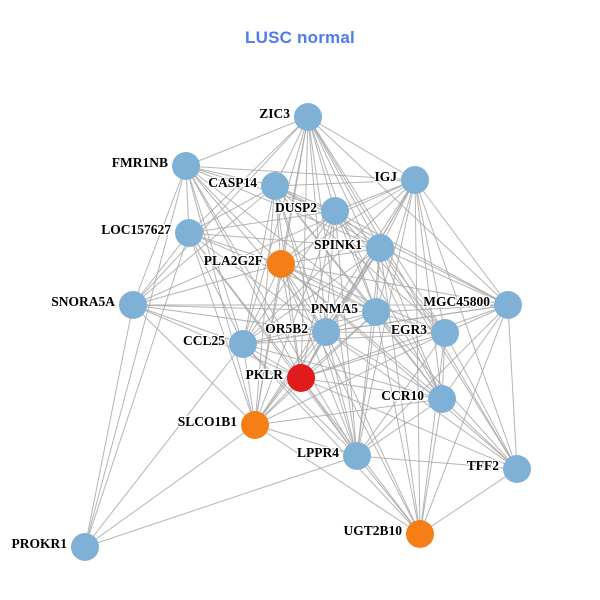 The height and width of the screenshot is (600, 600). What do you see at coordinates (232, 182) in the screenshot?
I see `graph-node-label-casp14: CASP14` at bounding box center [232, 182].